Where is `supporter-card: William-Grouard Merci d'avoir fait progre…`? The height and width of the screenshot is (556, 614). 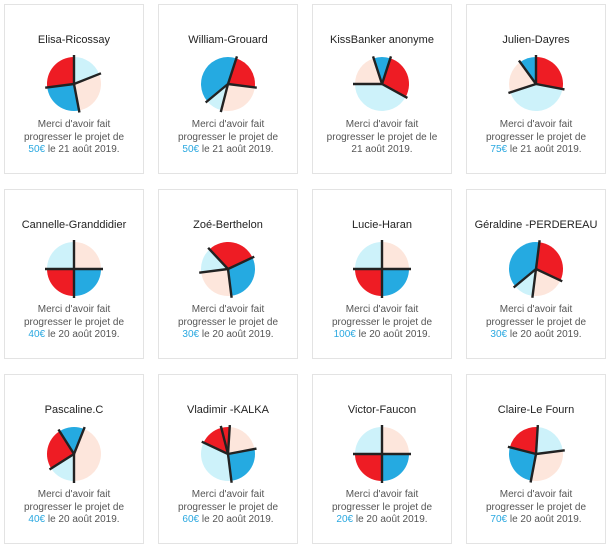
supporter-card: William-Grouard Merci d'avoir fait progre… is located at coordinates (228, 89).